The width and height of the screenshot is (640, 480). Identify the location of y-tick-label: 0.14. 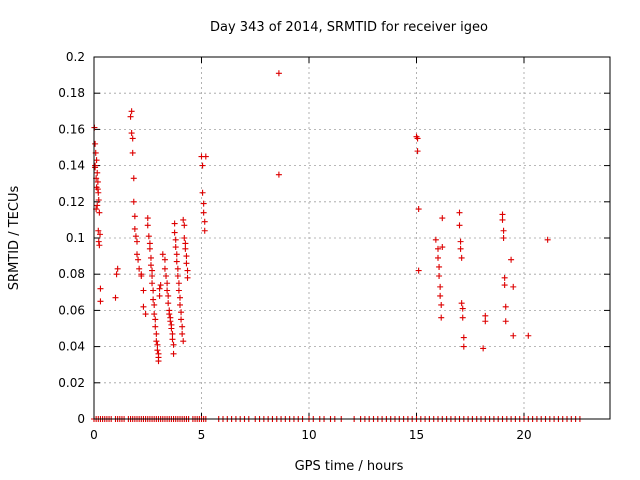
(71, 166).